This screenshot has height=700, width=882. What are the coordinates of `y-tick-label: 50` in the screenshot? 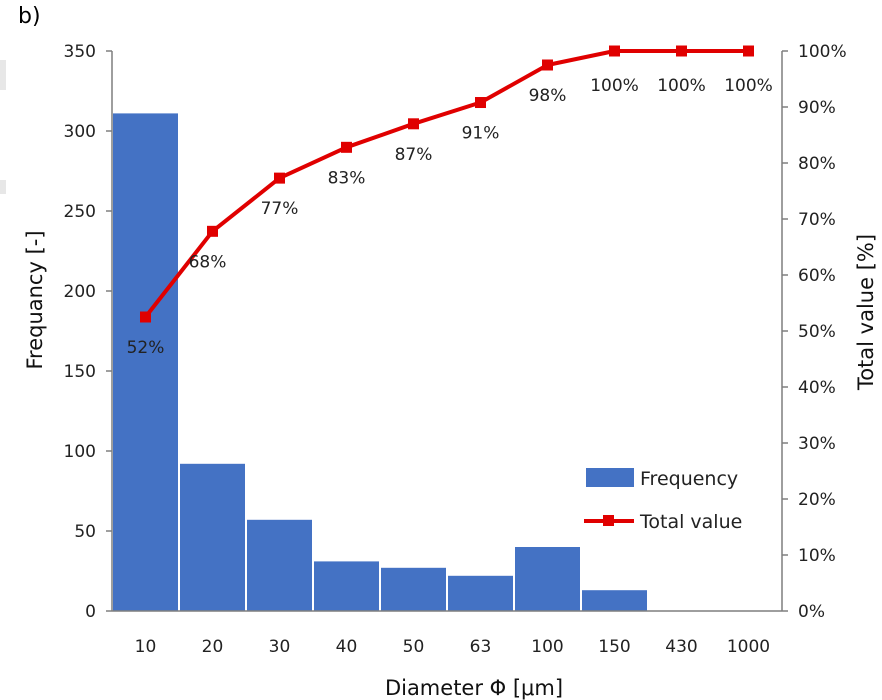 It's located at (85, 532).